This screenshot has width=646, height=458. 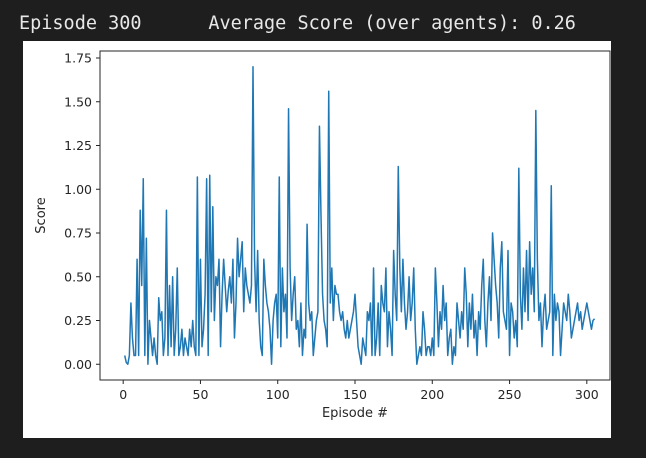 I want to click on y-tick-label: 1.00, so click(x=78, y=189).